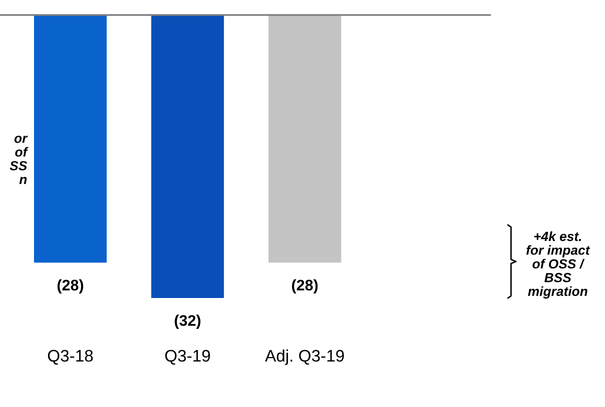 This screenshot has height=407, width=605. Describe the element at coordinates (558, 265) in the screenshot. I see `text: +4k est. for impact of OSS / BSS migration` at that location.